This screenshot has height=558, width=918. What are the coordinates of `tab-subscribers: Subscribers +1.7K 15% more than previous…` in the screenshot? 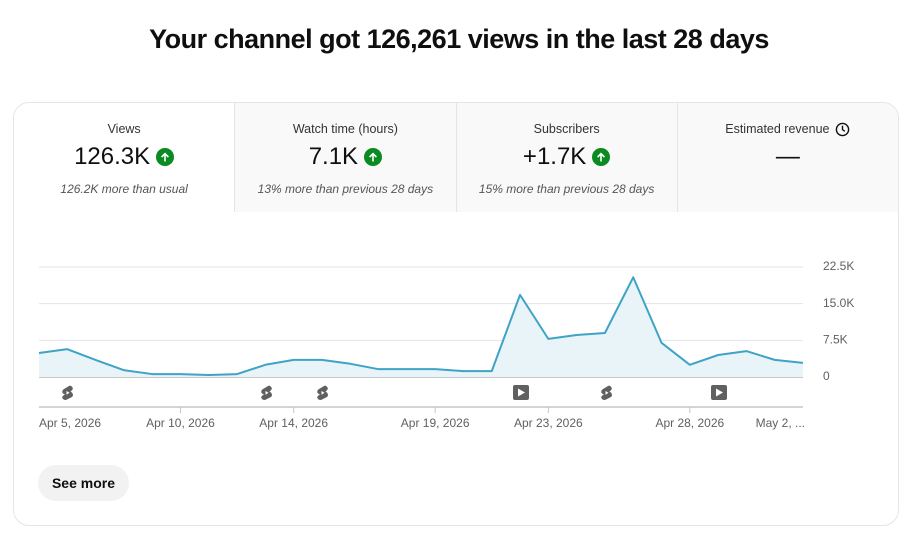 It's located at (566, 157).